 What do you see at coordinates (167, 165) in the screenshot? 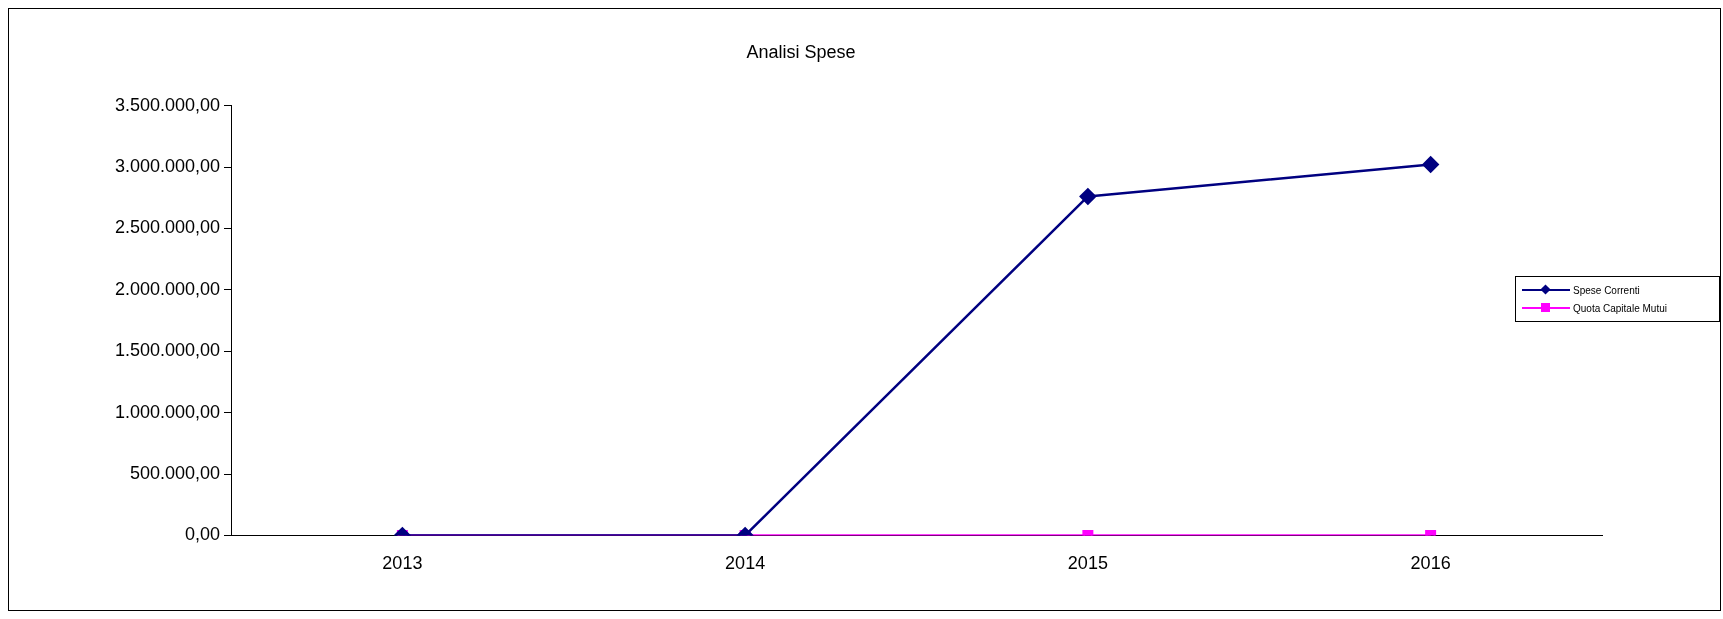
I see `y-tick-label: 3.000.000,00` at bounding box center [167, 165].